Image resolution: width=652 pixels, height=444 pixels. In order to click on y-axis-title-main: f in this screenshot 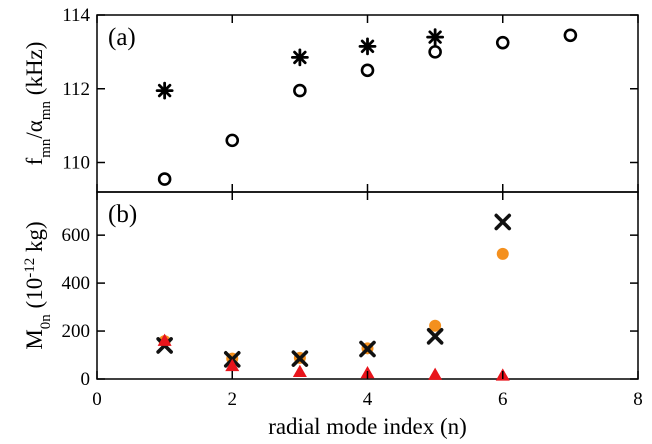, I will do `click(34, 161)`.